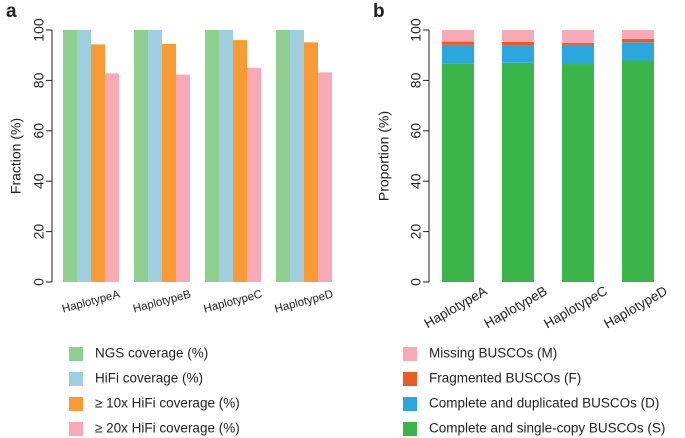  I want to click on legend-swatch-hifi-coverage, so click(76, 379).